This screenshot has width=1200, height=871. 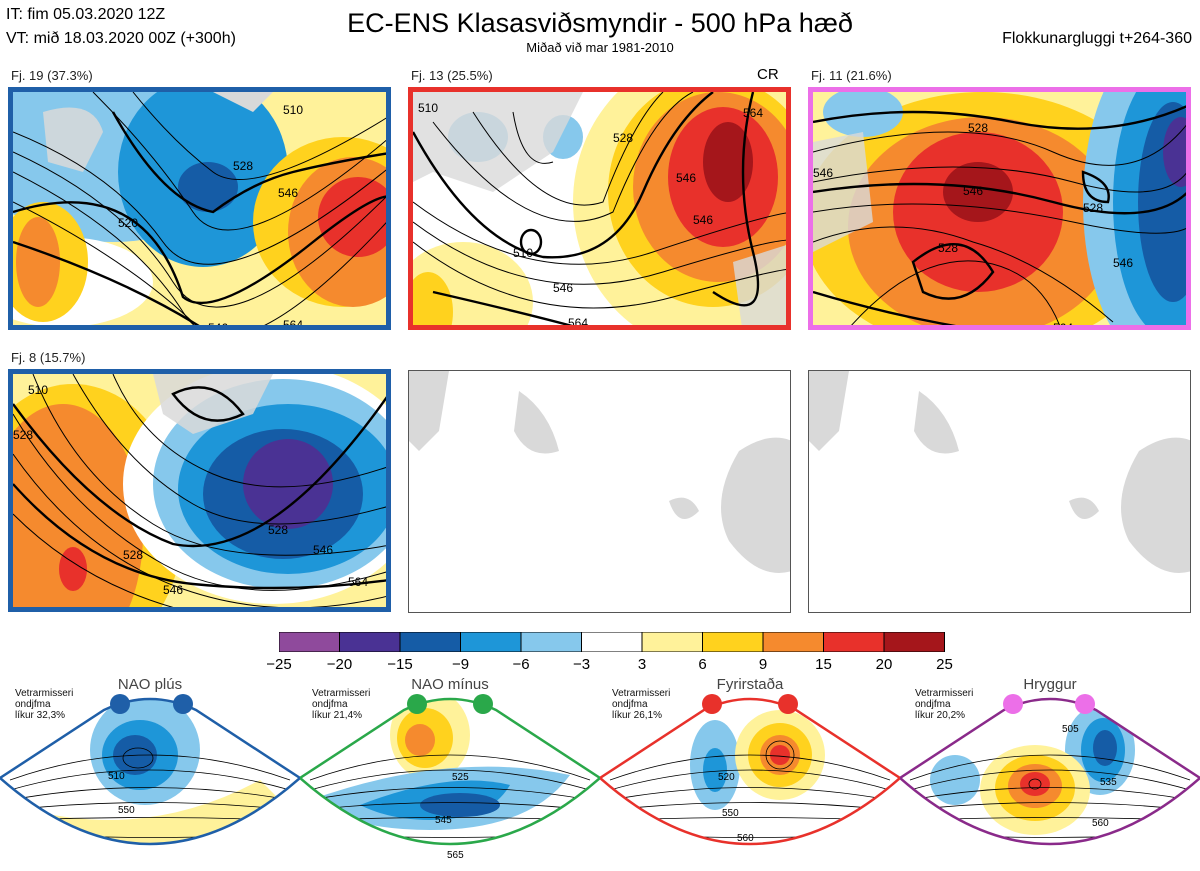 I want to click on page-subtitle: Miðað við mar 1981-2010, so click(x=600, y=47).